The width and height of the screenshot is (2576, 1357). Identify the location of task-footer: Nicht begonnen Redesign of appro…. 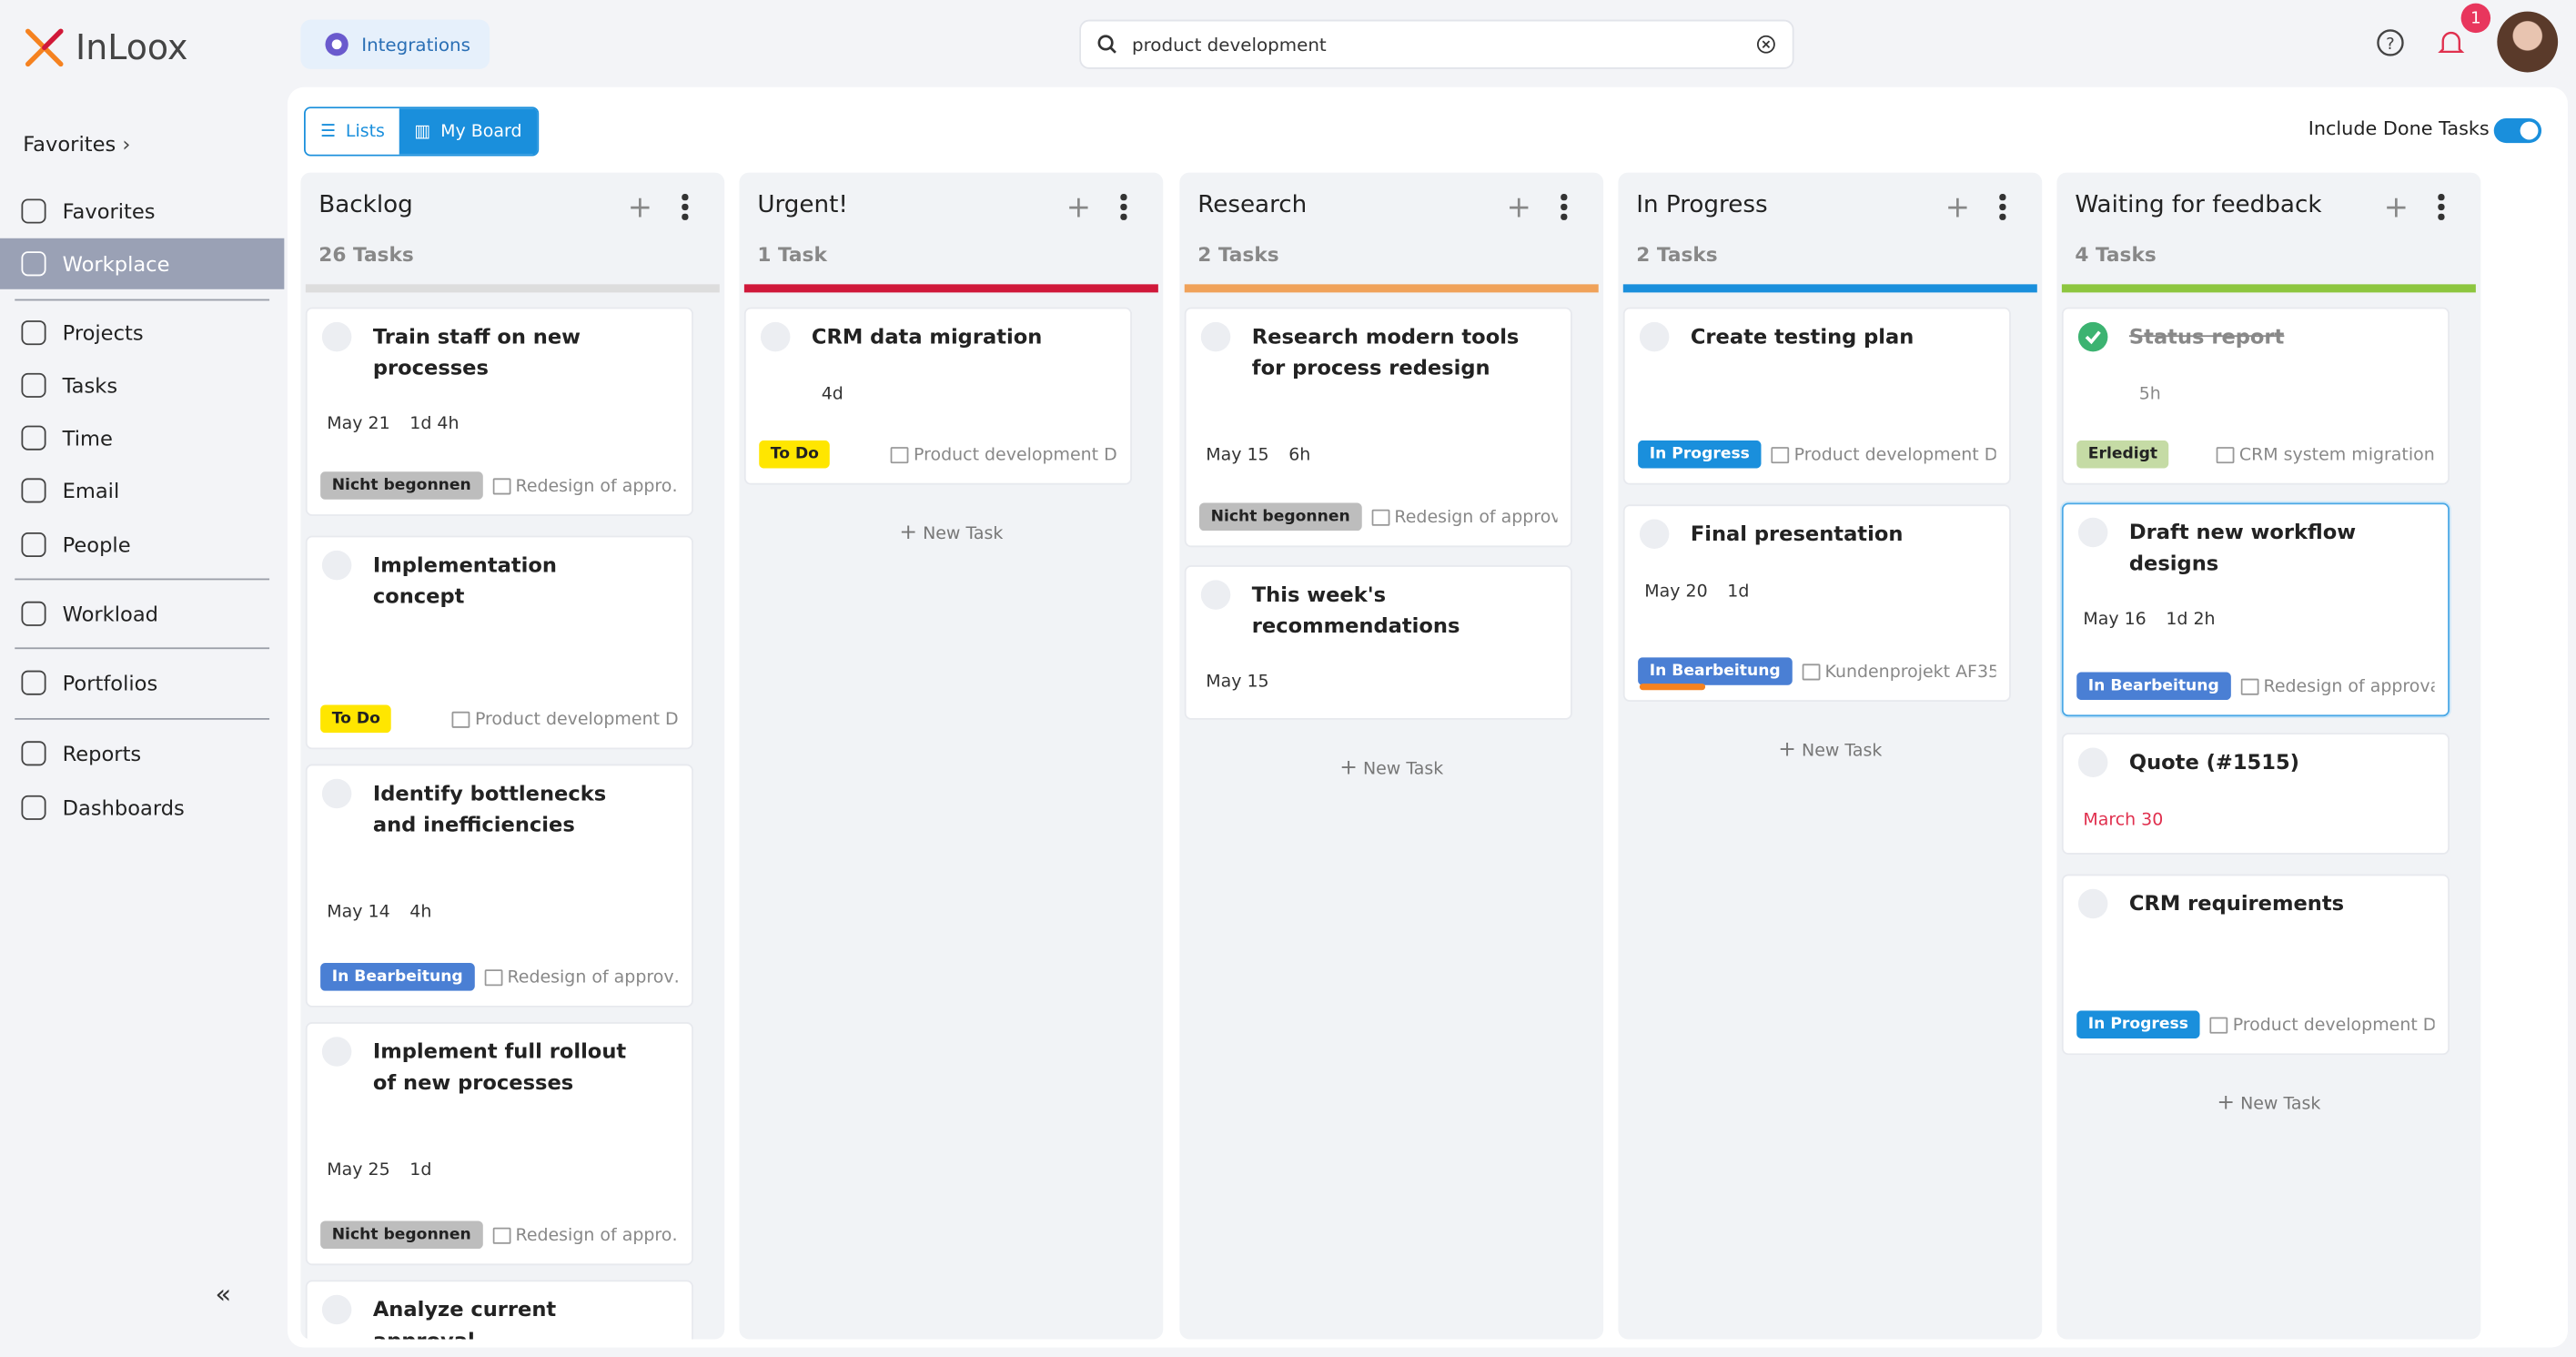
(499, 485).